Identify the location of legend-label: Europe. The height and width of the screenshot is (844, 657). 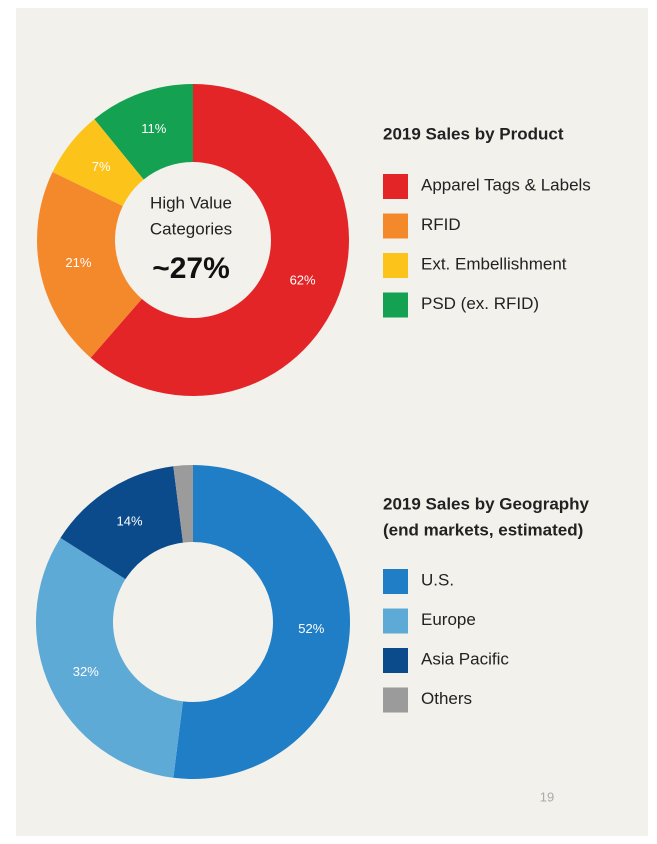
(448, 619).